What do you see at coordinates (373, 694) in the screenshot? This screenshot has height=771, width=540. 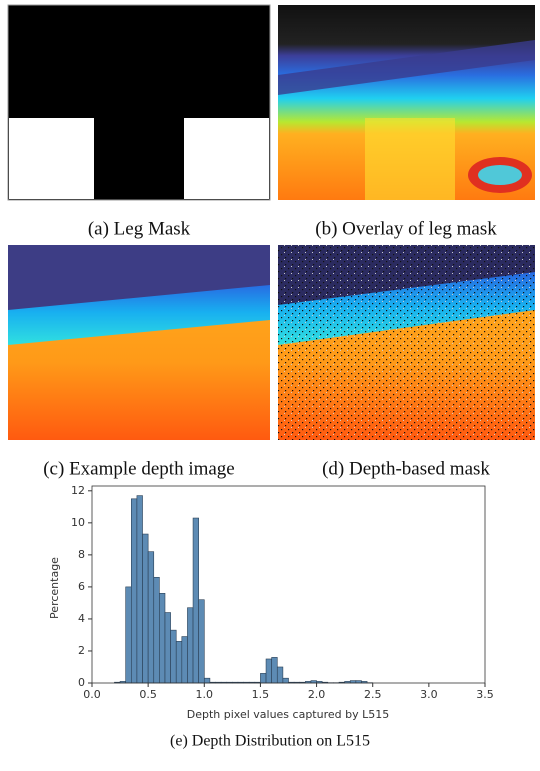 I see `x-tick-label: 2.5` at bounding box center [373, 694].